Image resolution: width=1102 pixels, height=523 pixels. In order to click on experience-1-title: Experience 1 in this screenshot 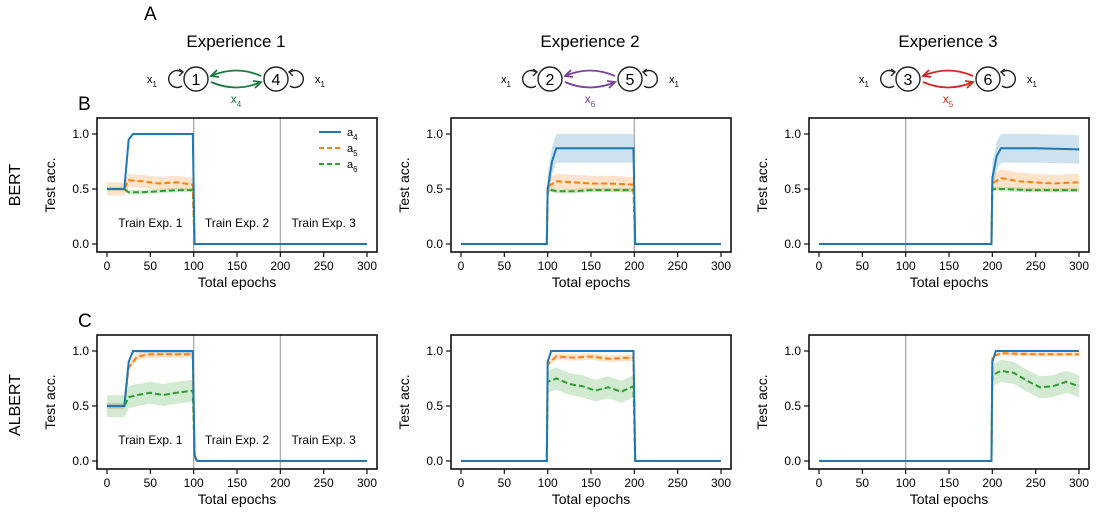, I will do `click(235, 41)`.